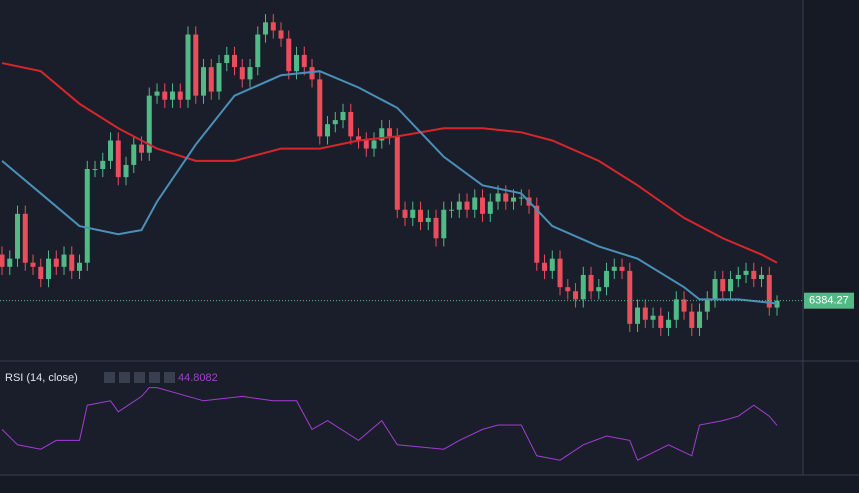 The height and width of the screenshot is (493, 859). I want to click on rsi-controls, so click(139, 377).